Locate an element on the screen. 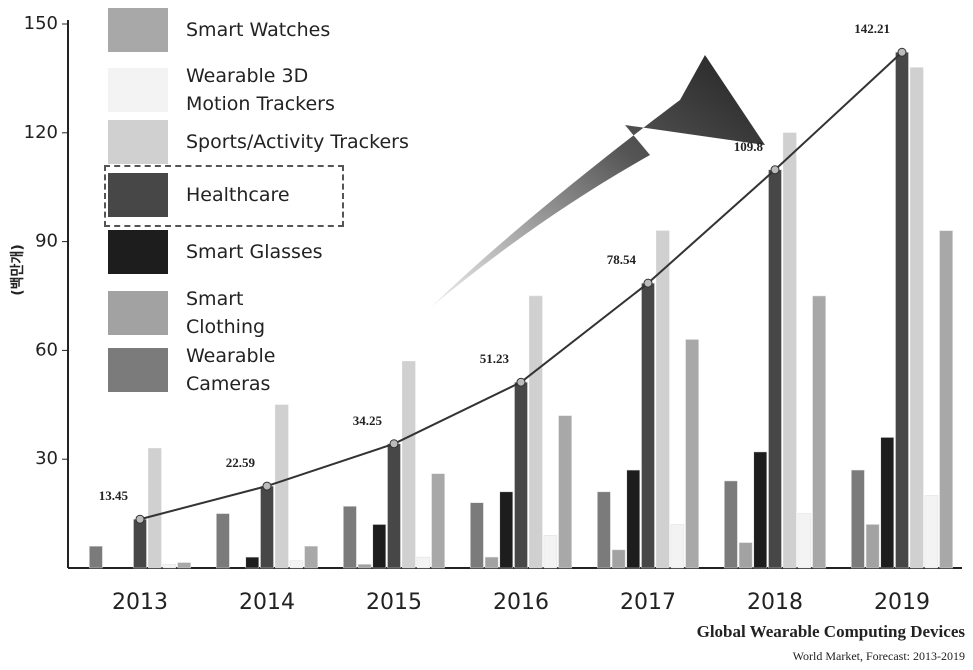  legend-item: Wearable 3D Motion Trackers is located at coordinates (221, 90).